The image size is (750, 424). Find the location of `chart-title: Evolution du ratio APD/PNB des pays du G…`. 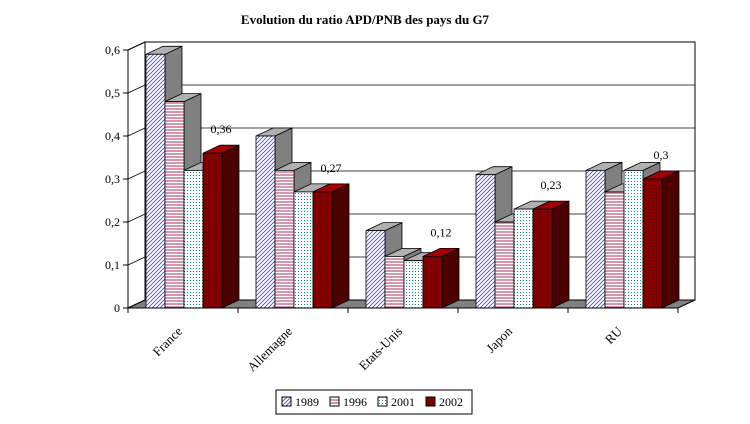

chart-title: Evolution du ratio APD/PNB des pays du G… is located at coordinates (365, 19).